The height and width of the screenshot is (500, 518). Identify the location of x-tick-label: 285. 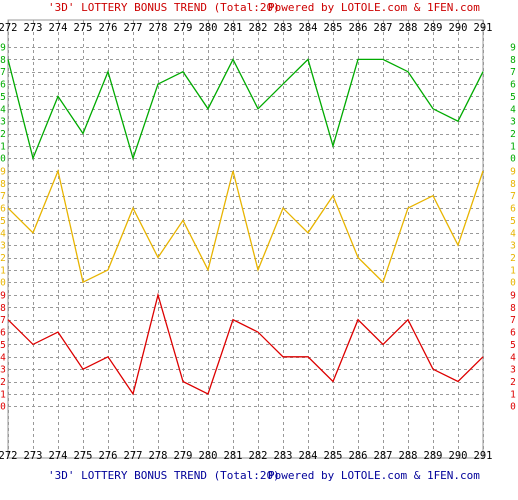
(333, 456).